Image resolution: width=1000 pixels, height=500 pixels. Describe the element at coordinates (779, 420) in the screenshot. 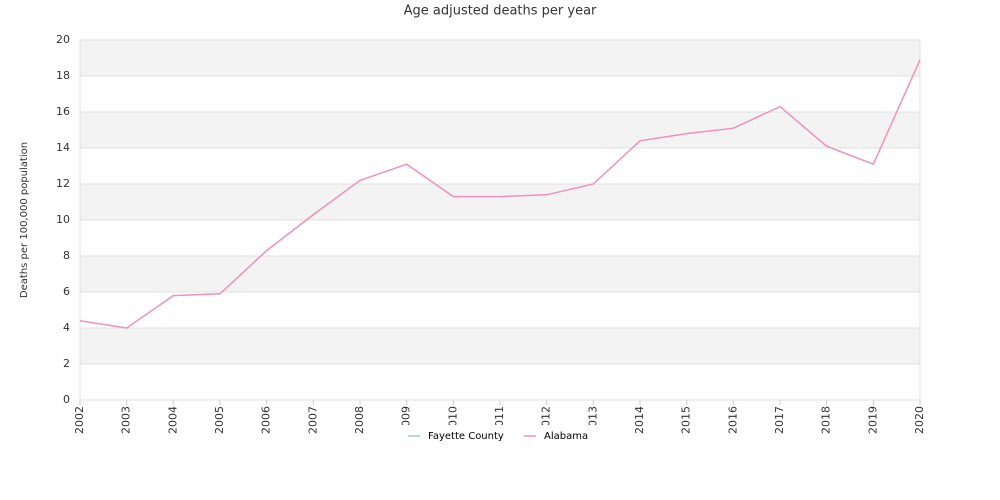

I see `x-tick-label: 2017` at that location.